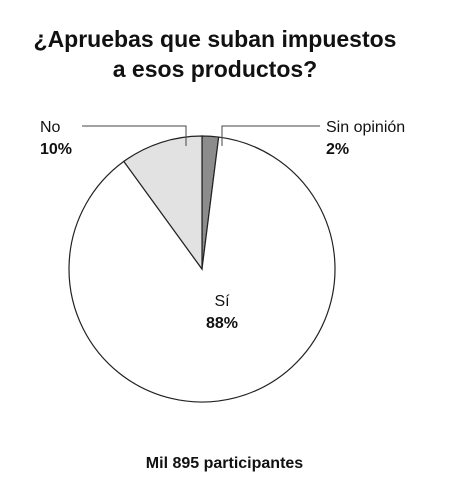  What do you see at coordinates (365, 127) in the screenshot?
I see `slice-label: Sin opinión` at bounding box center [365, 127].